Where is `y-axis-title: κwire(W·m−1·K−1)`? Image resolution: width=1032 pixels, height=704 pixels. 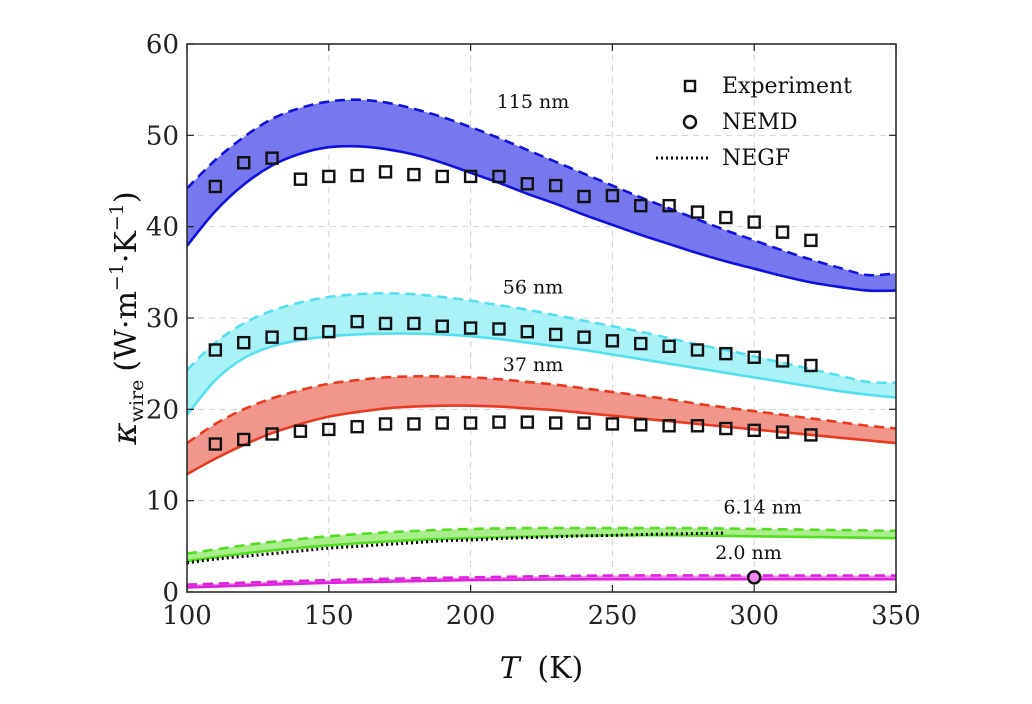
y-axis-title: κwire(W·m−1·K−1) is located at coordinates (126, 318).